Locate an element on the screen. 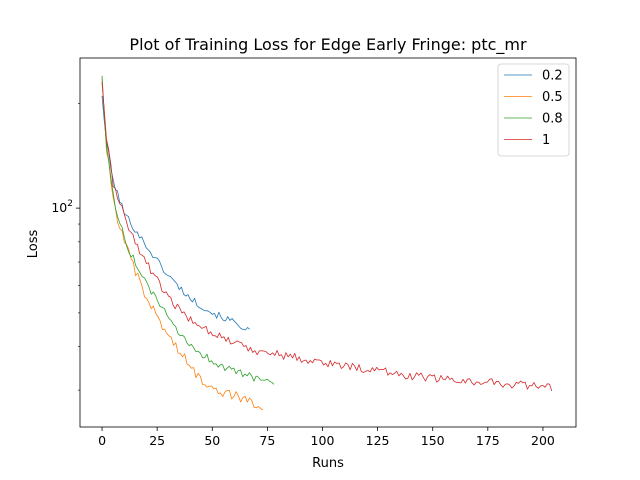 This screenshot has height=480, width=640. series-line-0.2 is located at coordinates (175, 213).